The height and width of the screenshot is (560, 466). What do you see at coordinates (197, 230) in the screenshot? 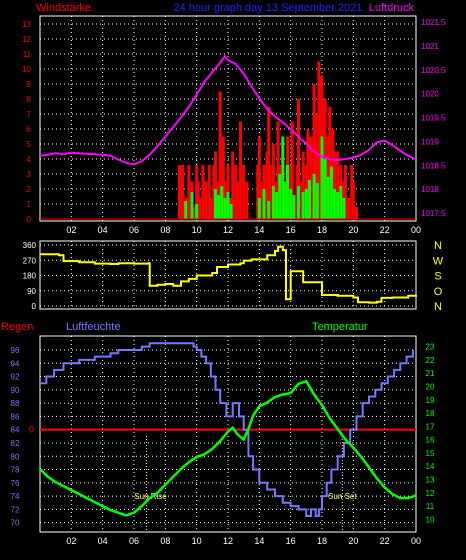
I see `wind-panel-x-tick: 10` at bounding box center [197, 230].